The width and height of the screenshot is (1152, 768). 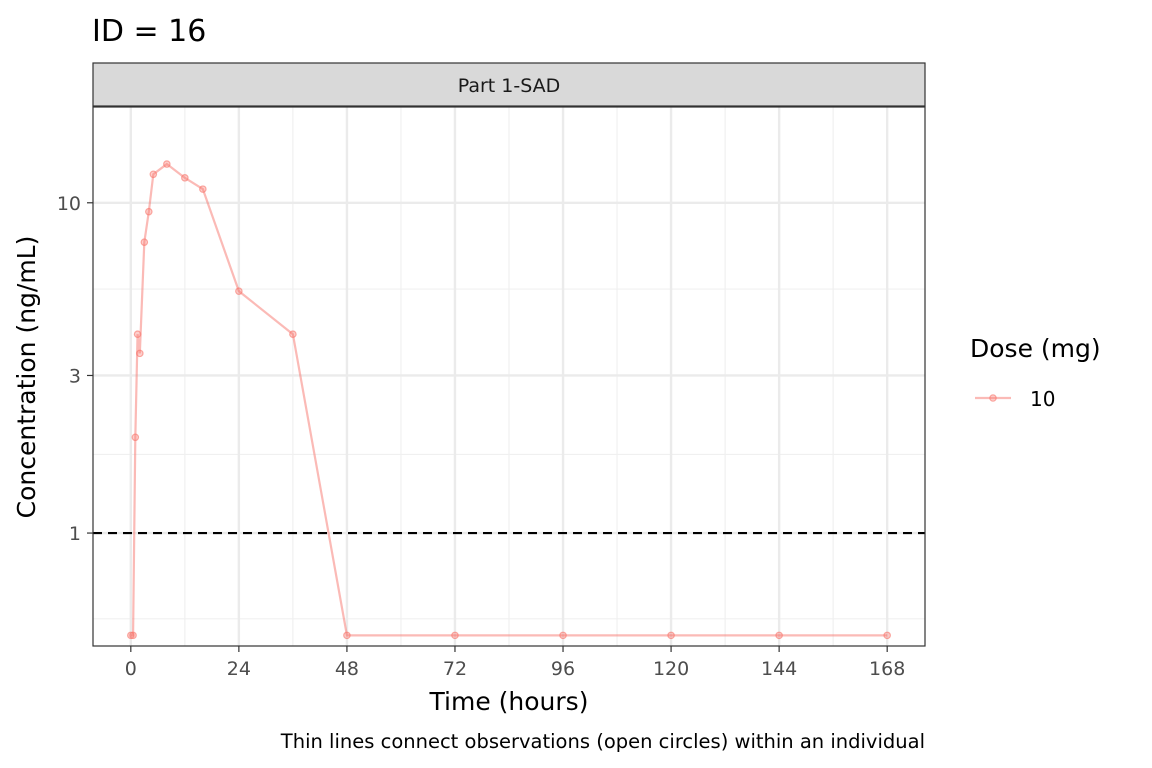 I want to click on x-tick-label: 120, so click(x=671, y=669).